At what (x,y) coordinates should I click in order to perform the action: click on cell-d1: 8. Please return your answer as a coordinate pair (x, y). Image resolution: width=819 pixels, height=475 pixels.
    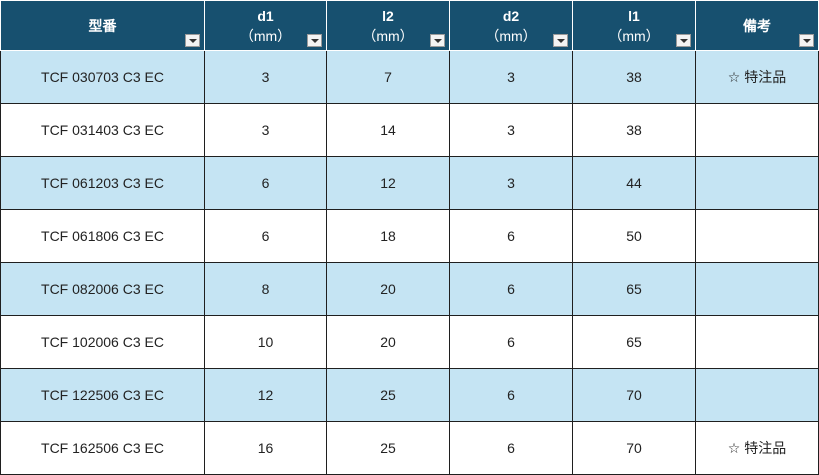
    Looking at the image, I should click on (265, 289).